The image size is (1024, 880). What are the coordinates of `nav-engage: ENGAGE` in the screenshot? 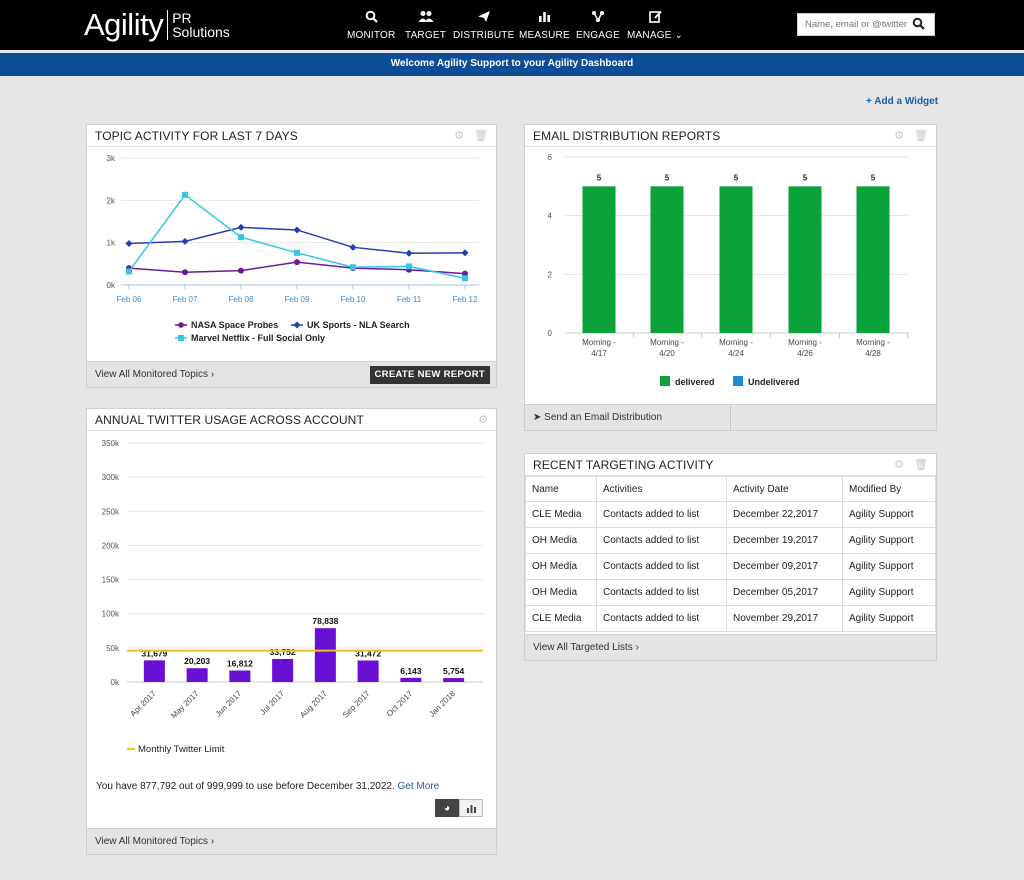 It's located at (598, 25).